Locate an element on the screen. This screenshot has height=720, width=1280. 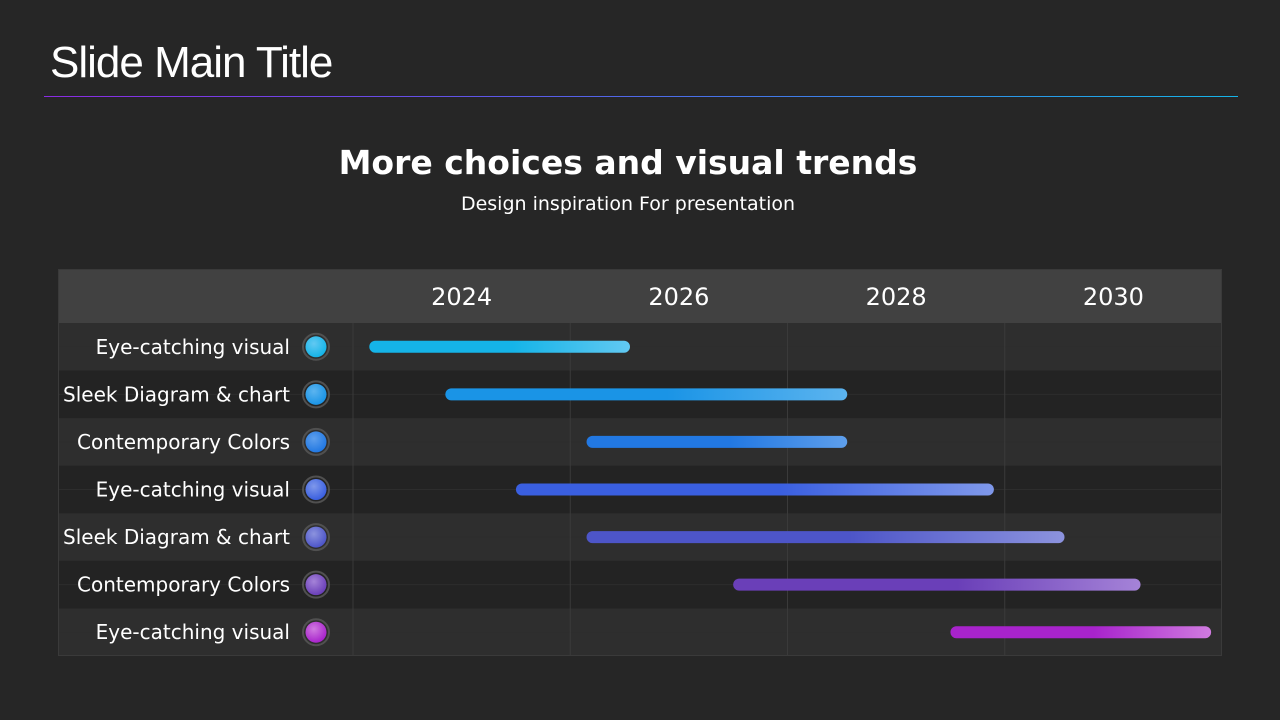
x-tick-label: 2026 is located at coordinates (678, 297).